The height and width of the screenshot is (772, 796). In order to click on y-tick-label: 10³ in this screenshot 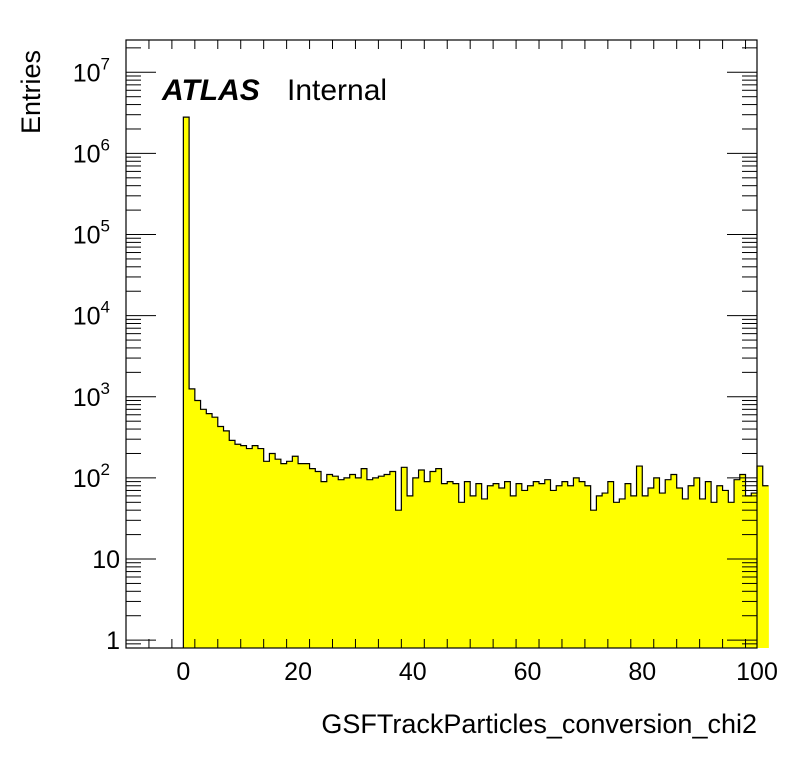, I will do `click(91, 395)`.